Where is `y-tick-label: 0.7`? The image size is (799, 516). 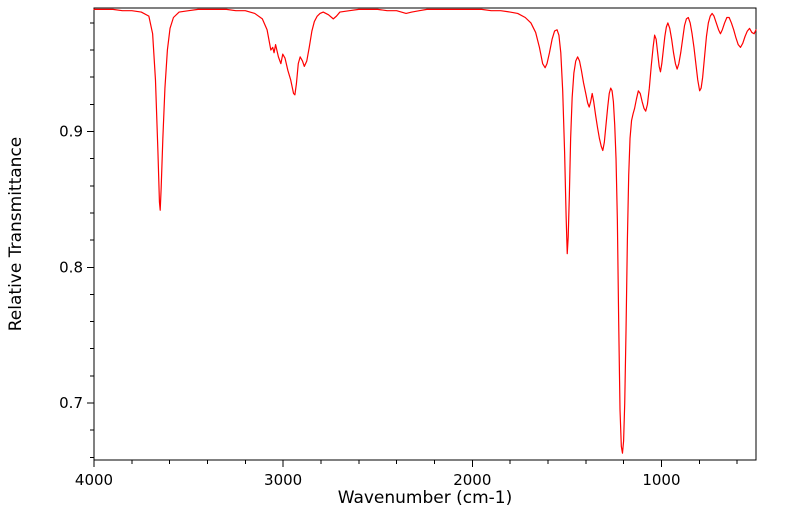
y-tick-label: 0.7 is located at coordinates (71, 403).